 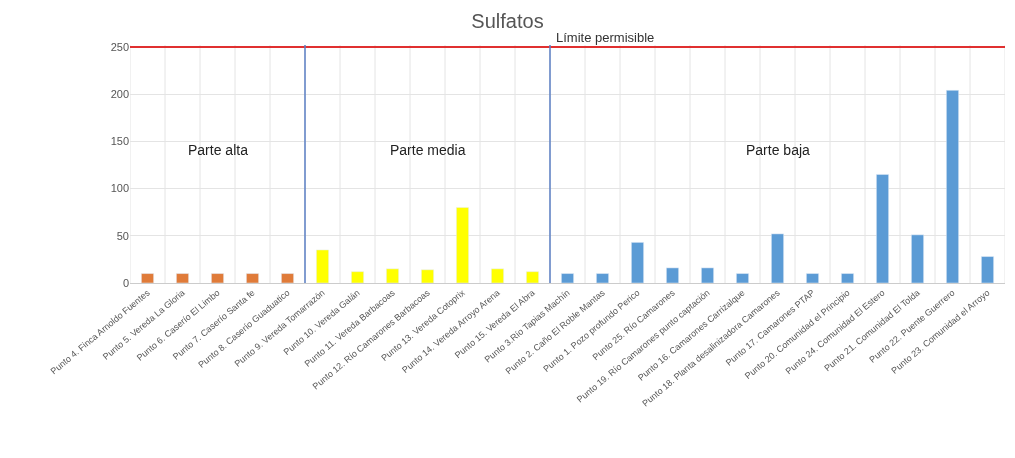 What do you see at coordinates (125, 282) in the screenshot?
I see `y-tick-label: 0` at bounding box center [125, 282].